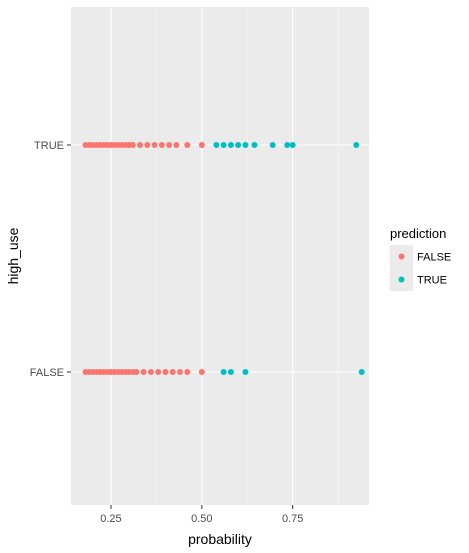 The width and height of the screenshot is (469, 553). Describe the element at coordinates (220, 539) in the screenshot. I see `x-axis-title: probability` at that location.